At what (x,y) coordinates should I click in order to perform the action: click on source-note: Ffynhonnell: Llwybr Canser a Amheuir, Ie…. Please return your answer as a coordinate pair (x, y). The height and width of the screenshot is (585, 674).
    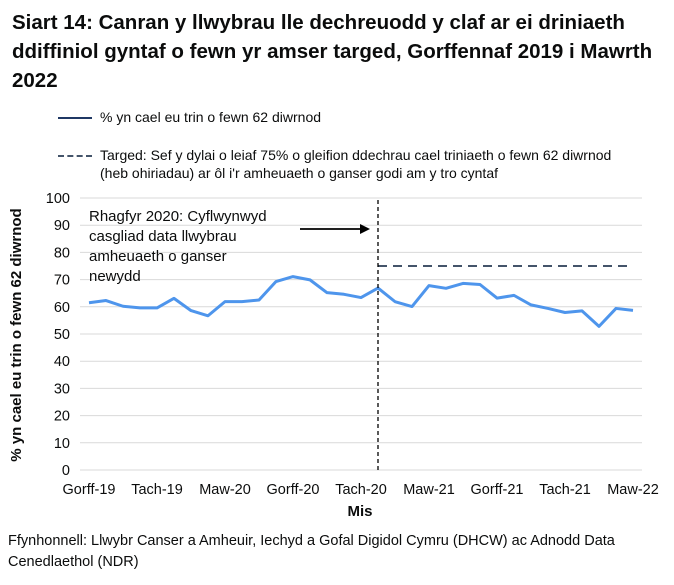
    Looking at the image, I should click on (311, 551).